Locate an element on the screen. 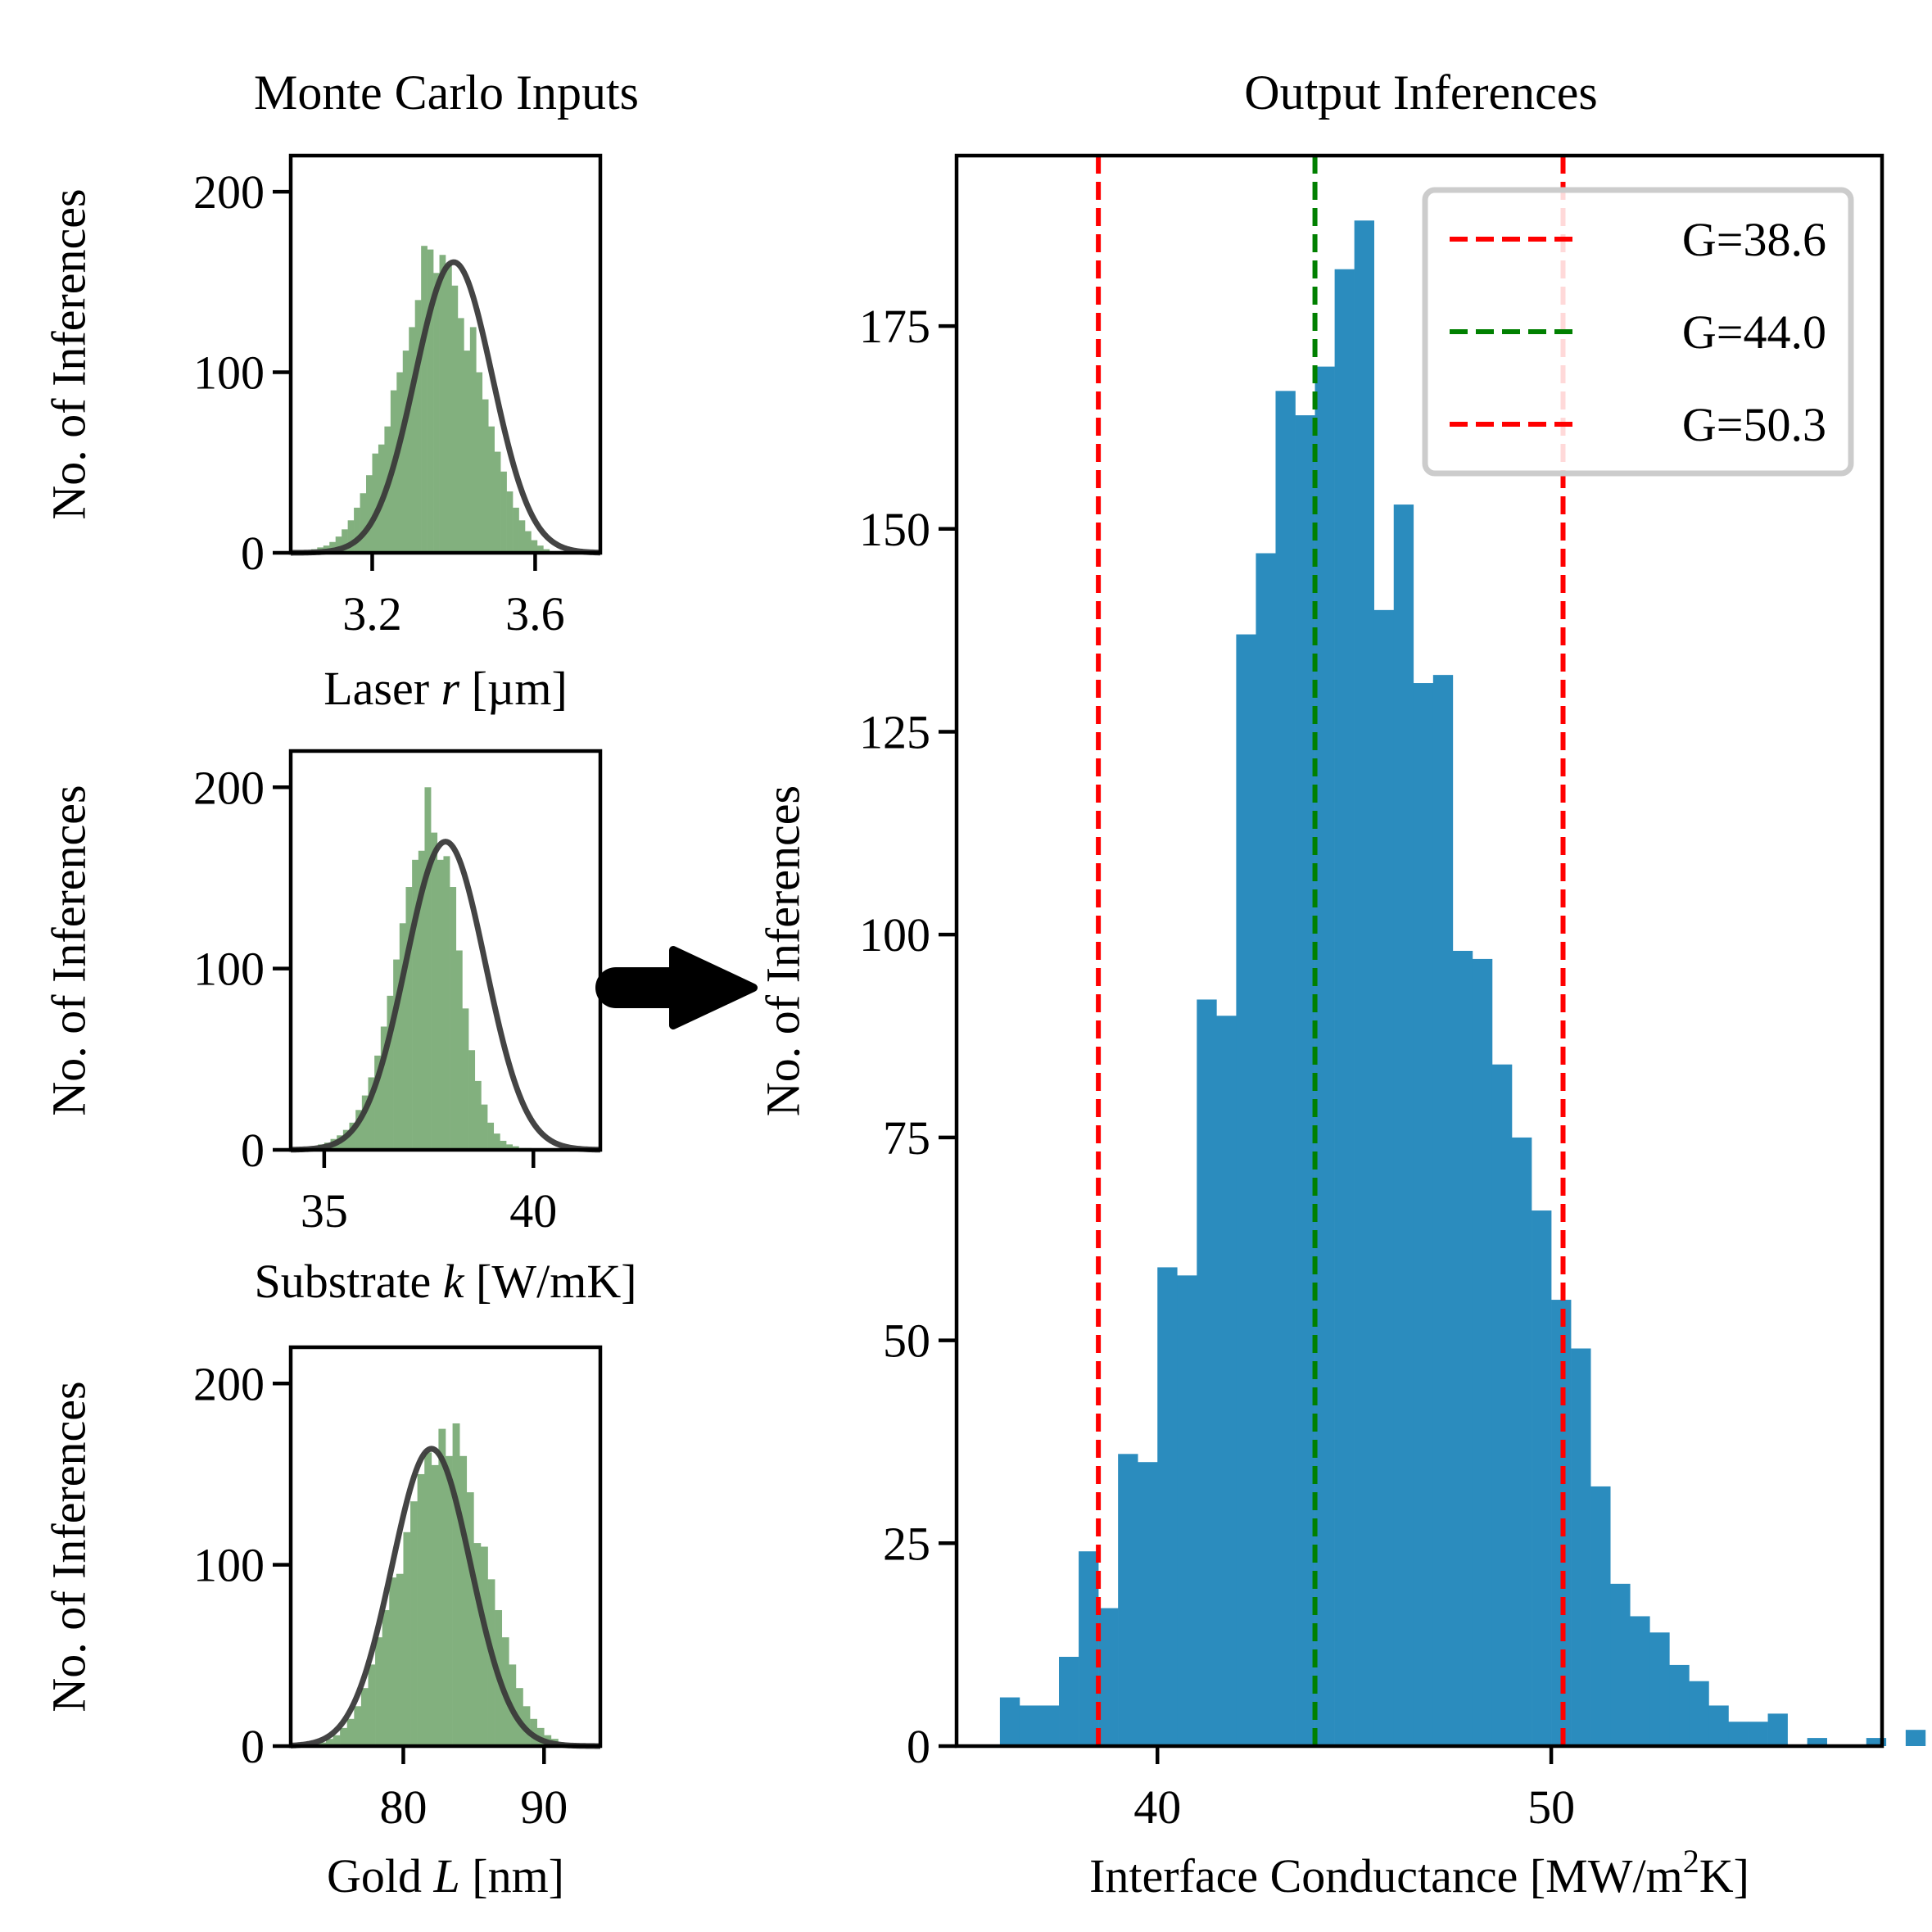 The height and width of the screenshot is (1932, 1932). arrow-icon is located at coordinates (676, 987).